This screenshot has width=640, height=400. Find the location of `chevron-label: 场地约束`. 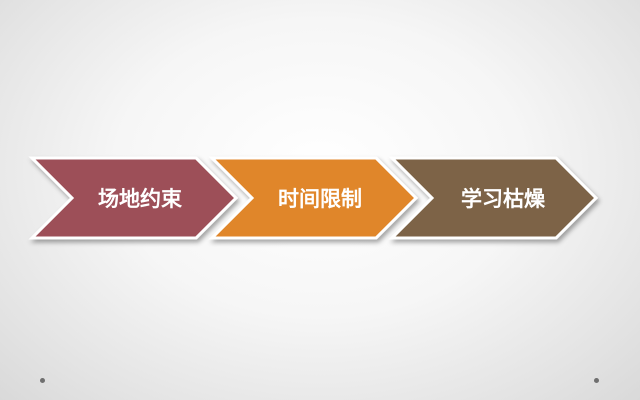

chevron-label: 场地约束 is located at coordinates (140, 199).